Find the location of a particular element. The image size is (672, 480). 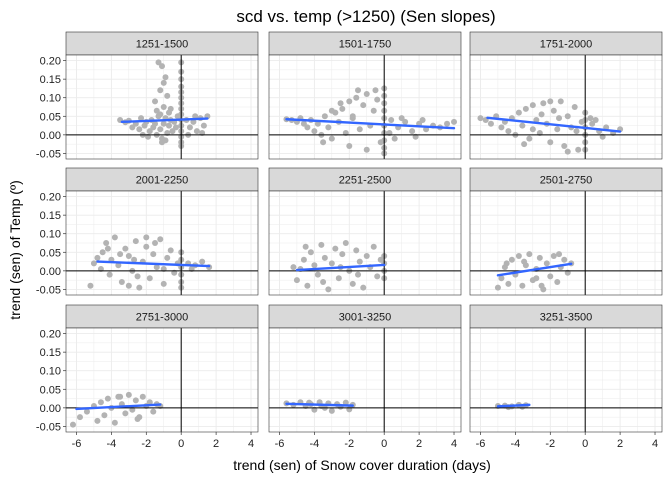

facet-strip-label: 1751-2000 is located at coordinates (566, 45).